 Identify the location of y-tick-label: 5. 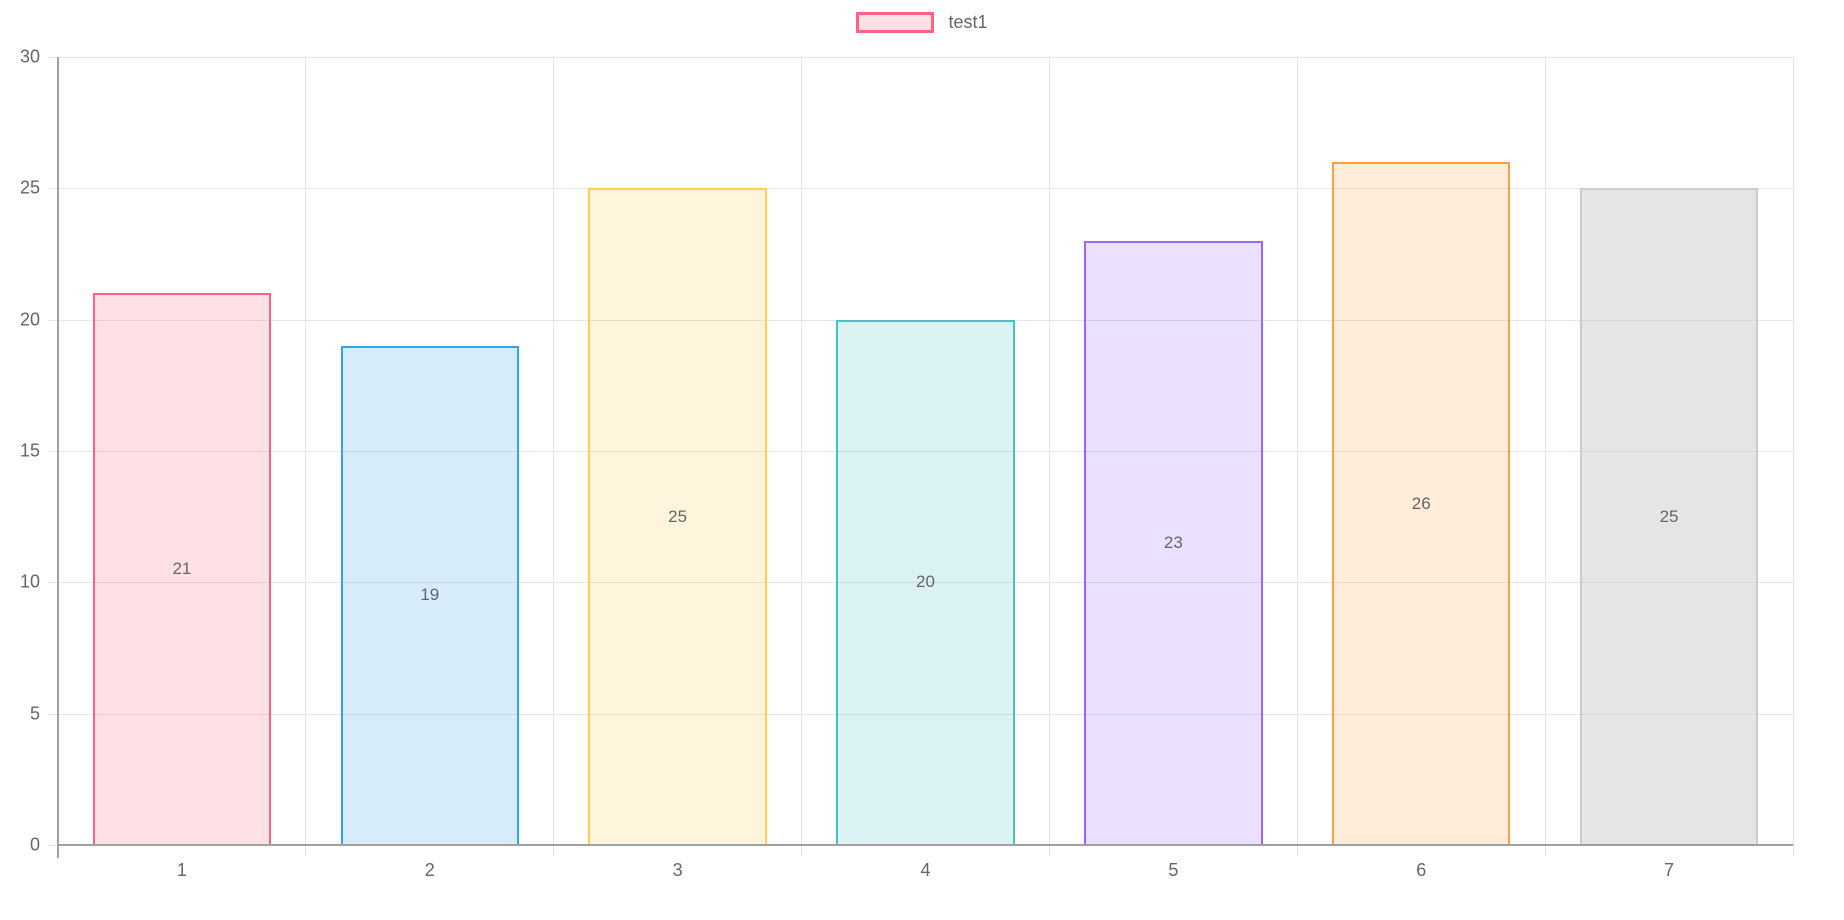
(34, 713).